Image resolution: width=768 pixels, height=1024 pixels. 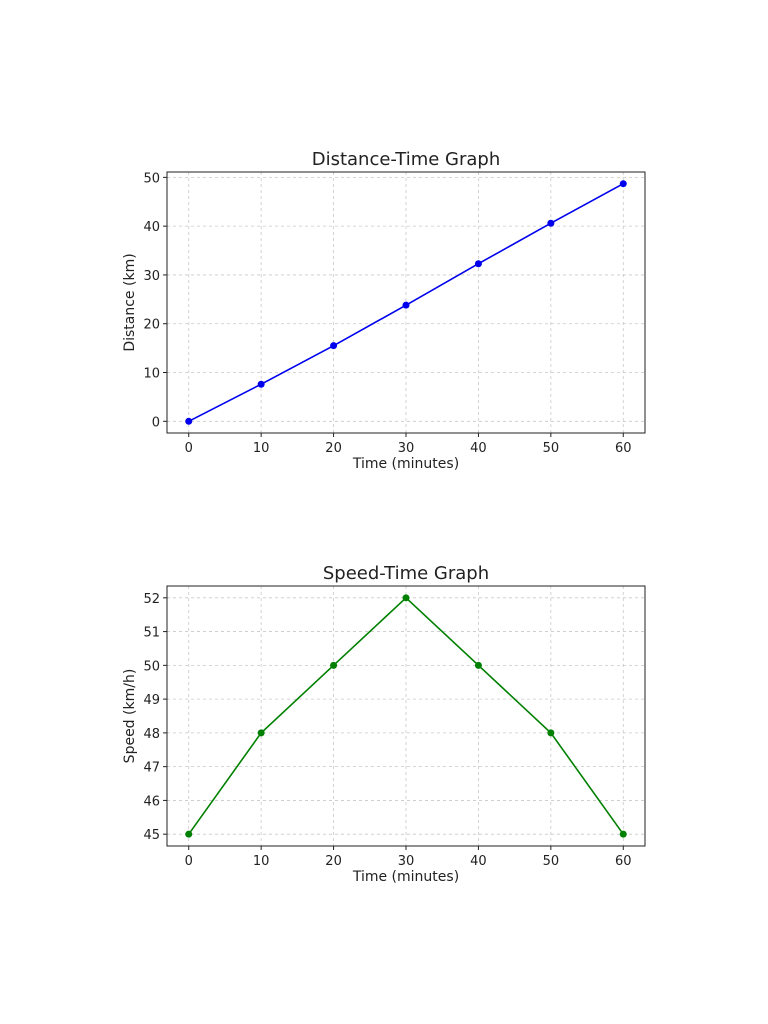 I want to click on y-tick-label: 0, so click(x=156, y=422).